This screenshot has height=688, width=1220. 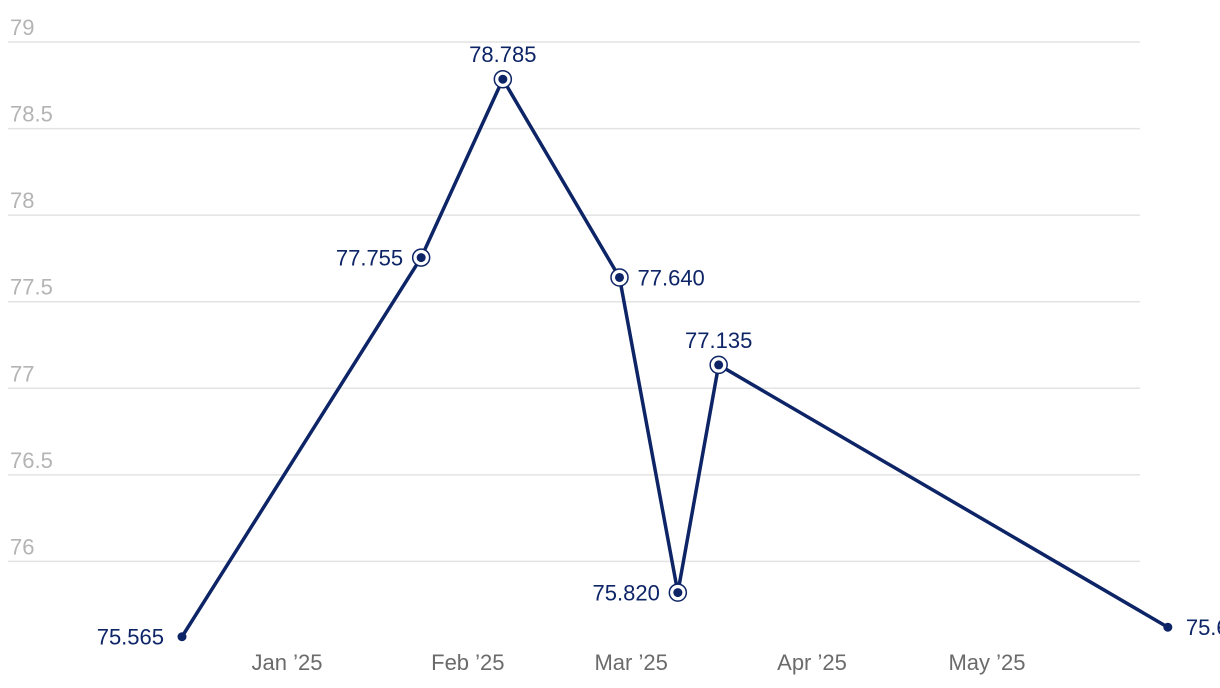 What do you see at coordinates (630, 662) in the screenshot?
I see `x-tick-label: Mar ’25` at bounding box center [630, 662].